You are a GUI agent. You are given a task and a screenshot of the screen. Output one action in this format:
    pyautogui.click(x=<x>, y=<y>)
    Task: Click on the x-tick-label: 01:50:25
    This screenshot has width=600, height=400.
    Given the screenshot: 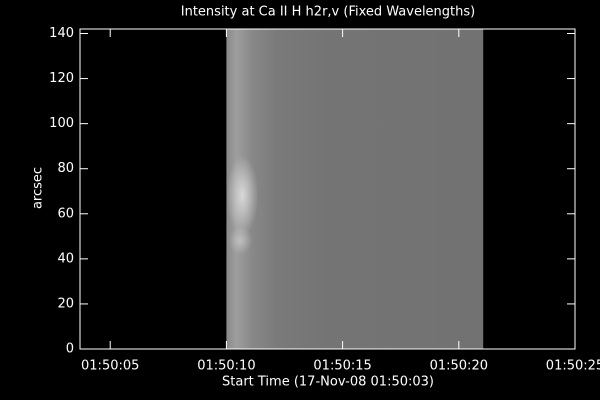 What is the action you would take?
    pyautogui.click(x=573, y=366)
    